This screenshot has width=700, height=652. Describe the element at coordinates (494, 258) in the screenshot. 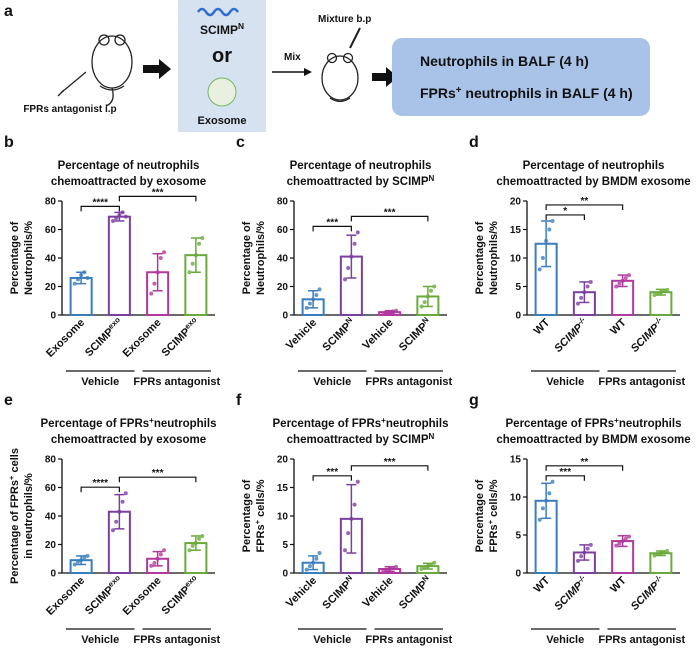

I see `y-axis-label: Neutrophils/%` at that location.